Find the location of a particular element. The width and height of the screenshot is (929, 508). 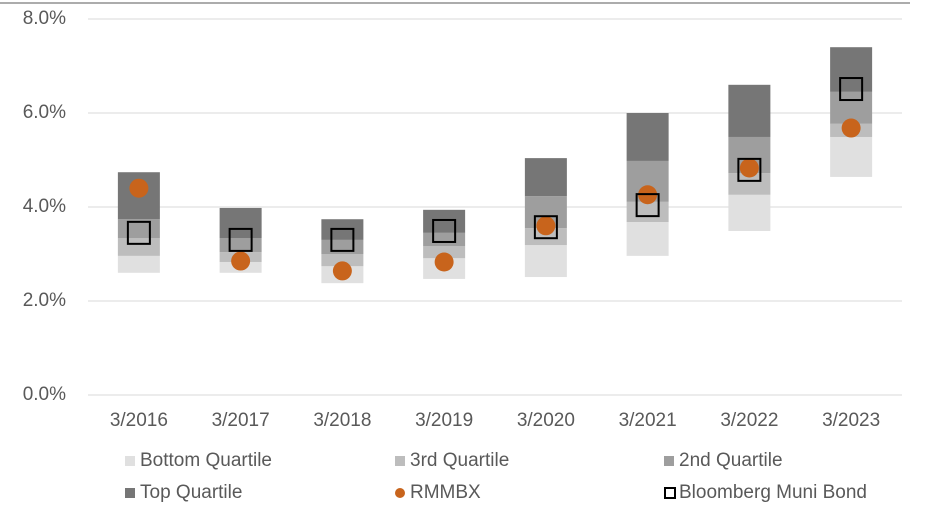

x-tick-label: 3/2022 is located at coordinates (749, 420).